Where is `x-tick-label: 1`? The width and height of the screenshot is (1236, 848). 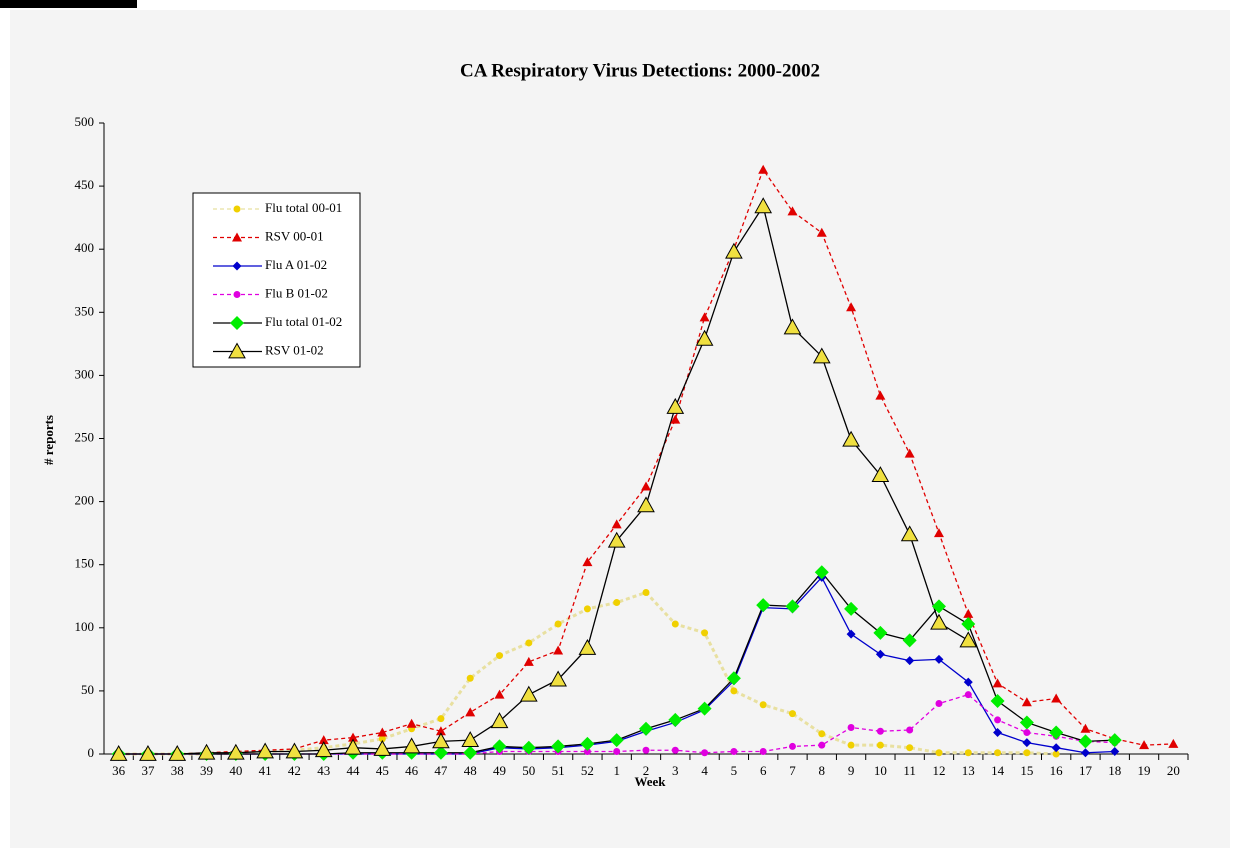
x-tick-label: 1 is located at coordinates (616, 770).